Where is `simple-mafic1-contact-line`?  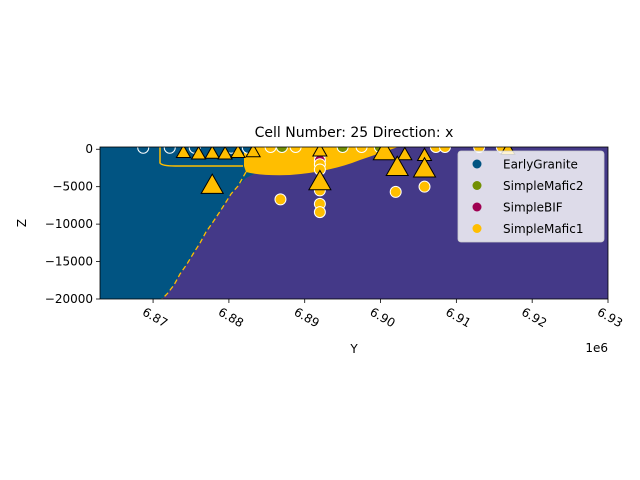
simple-mafic1-contact-line is located at coordinates (201, 157).